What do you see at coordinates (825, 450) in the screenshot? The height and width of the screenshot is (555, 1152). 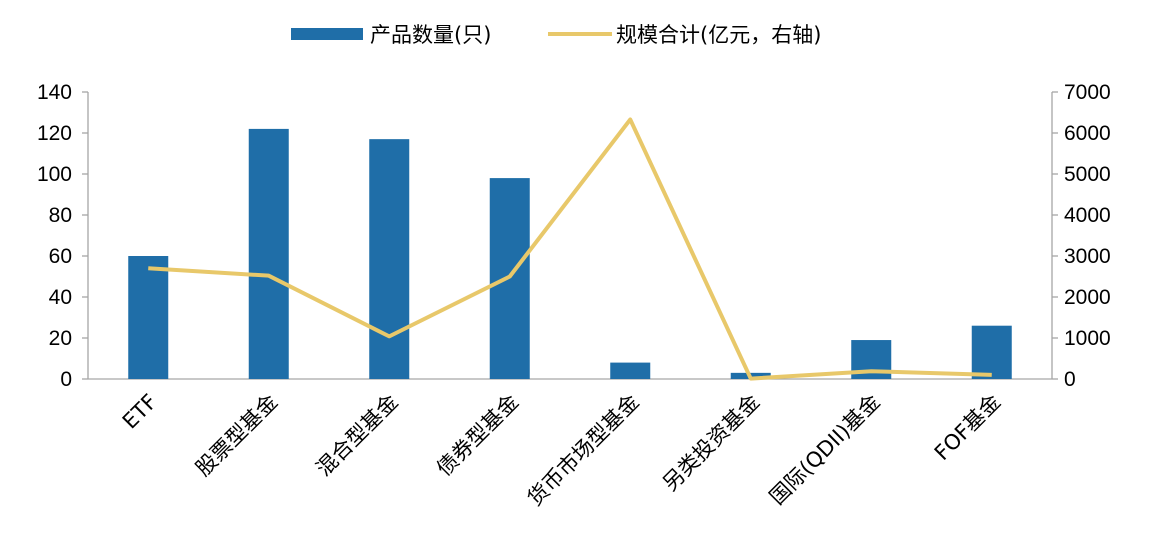 I see `category-label: 国际(QDII)基金` at bounding box center [825, 450].